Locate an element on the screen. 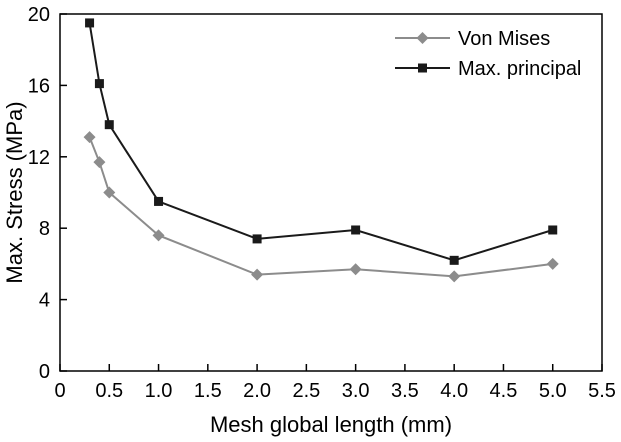  x-tick-label: 4.0 is located at coordinates (454, 391).